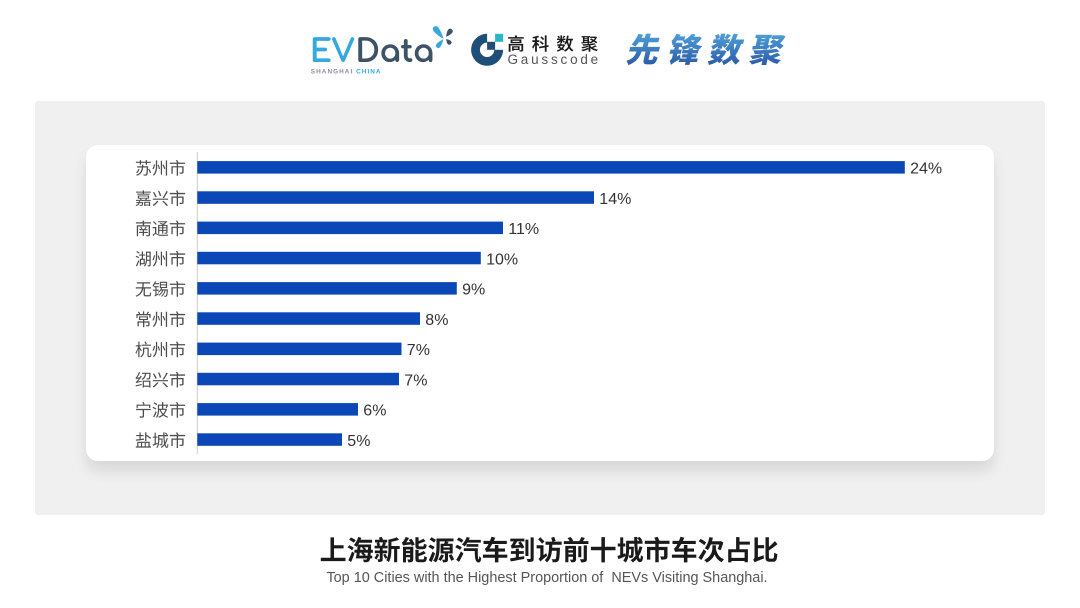 The width and height of the screenshot is (1080, 608). What do you see at coordinates (615, 199) in the screenshot?
I see `svg-text: 14%` at bounding box center [615, 199].